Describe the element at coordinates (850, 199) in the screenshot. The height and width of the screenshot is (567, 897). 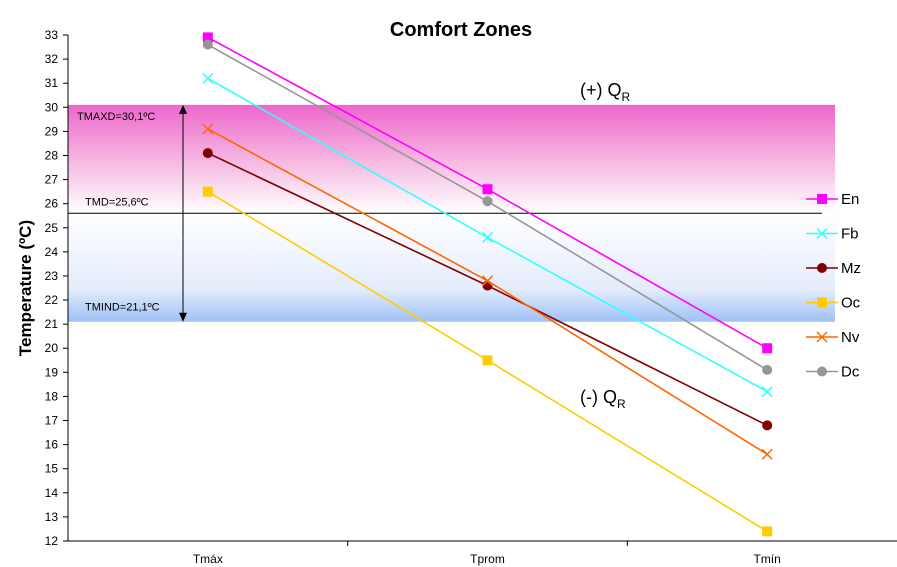
I see `legend-label: En` at that location.